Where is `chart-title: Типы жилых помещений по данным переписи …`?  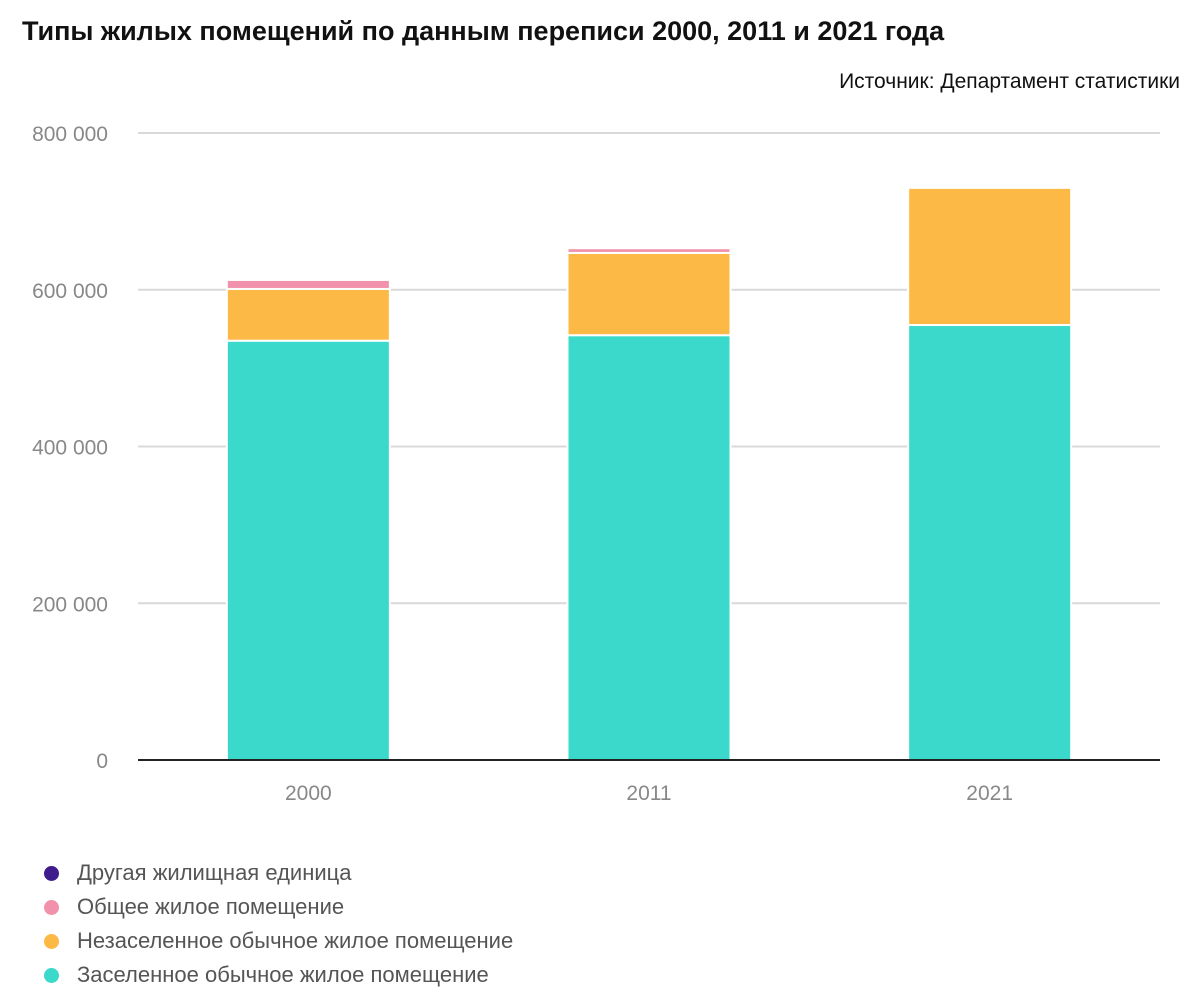
chart-title: Типы жилых помещений по данным переписи … is located at coordinates (483, 31).